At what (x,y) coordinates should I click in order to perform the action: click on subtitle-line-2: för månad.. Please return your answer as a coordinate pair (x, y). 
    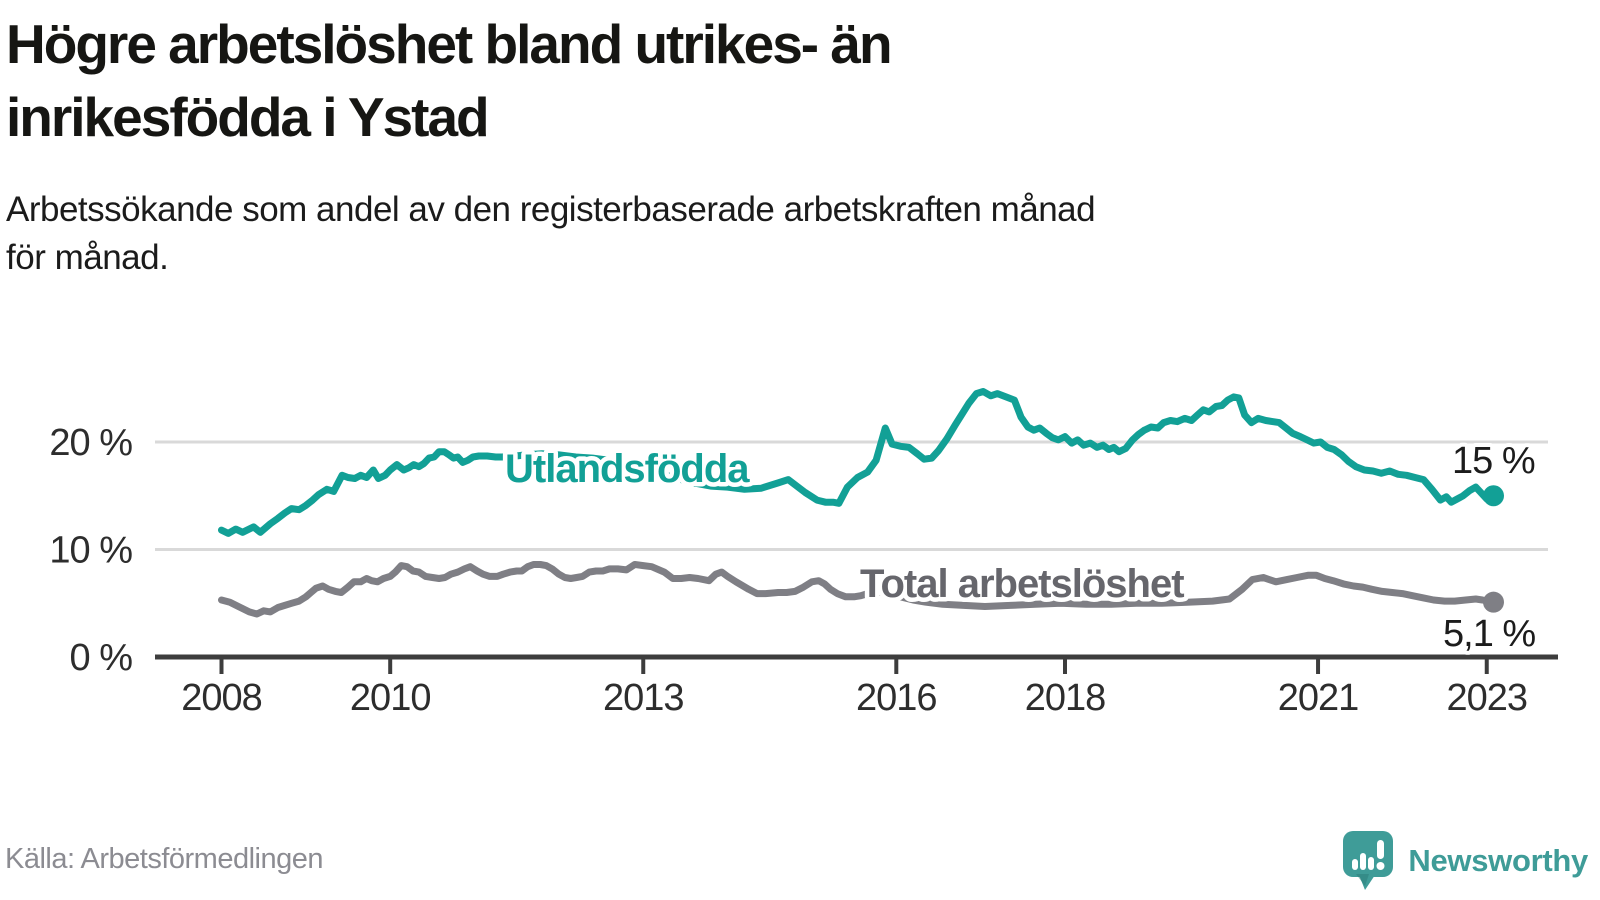
    Looking at the image, I should click on (87, 258).